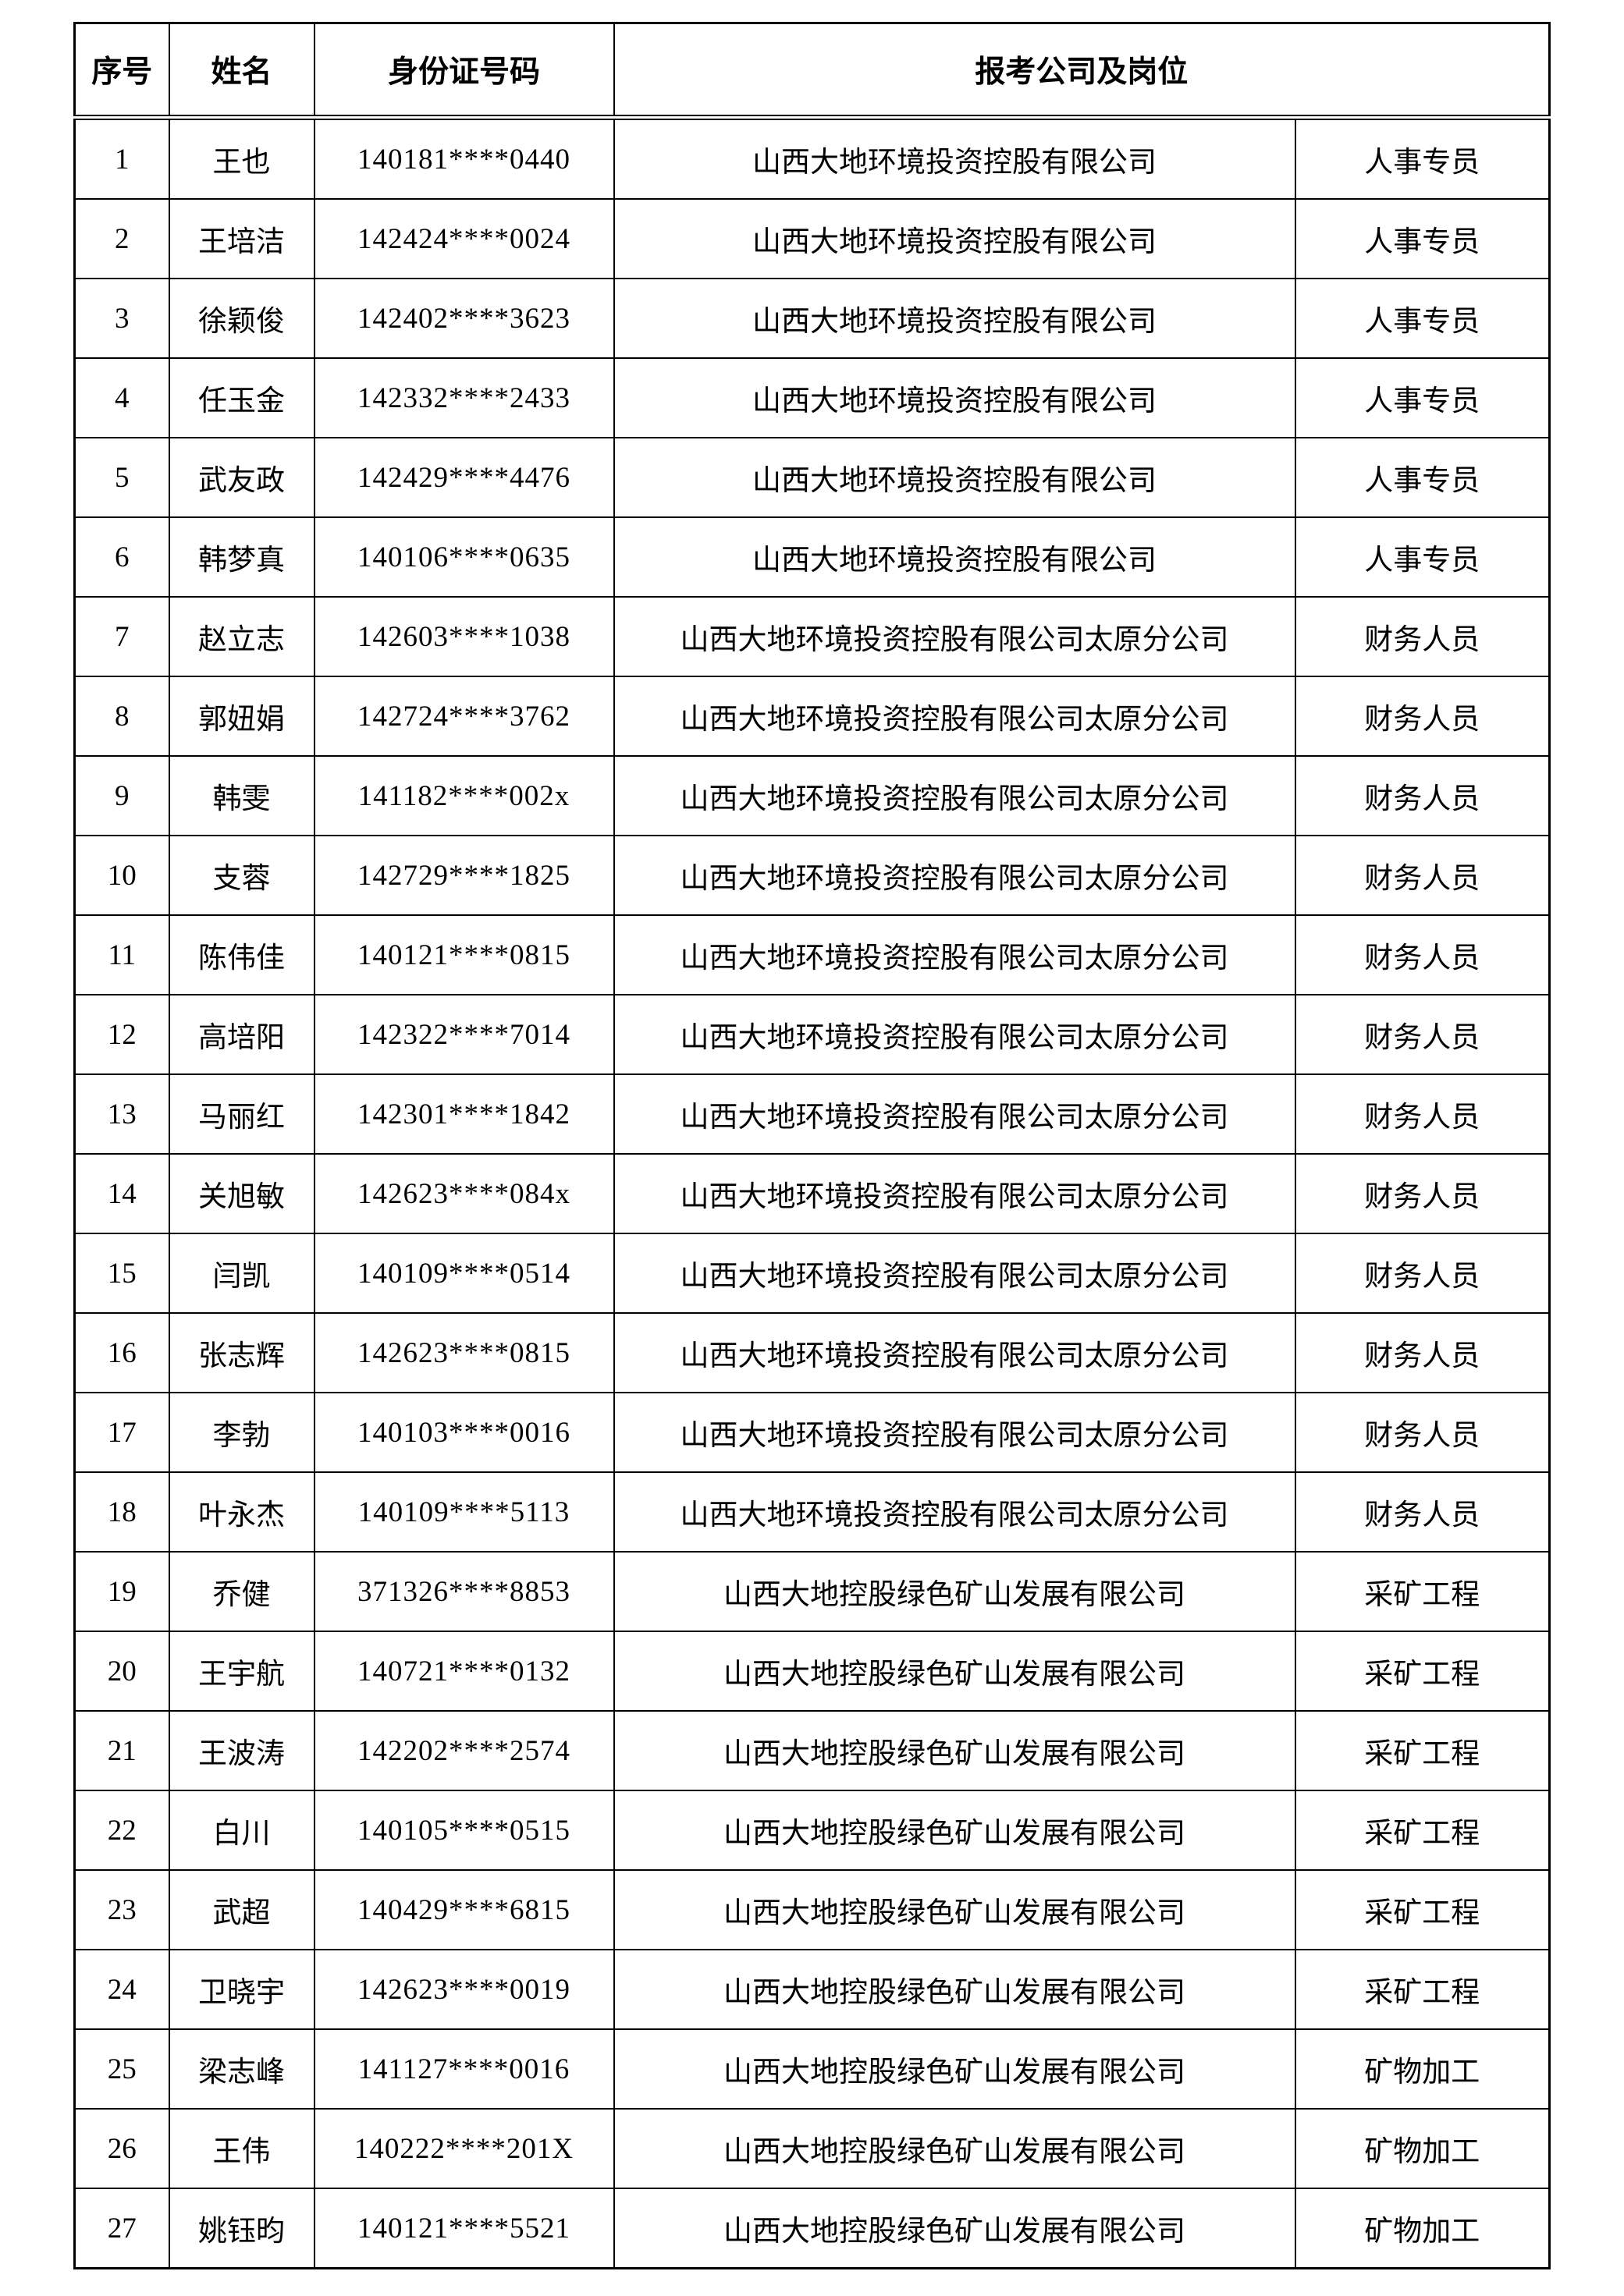 Image resolution: width=1624 pixels, height=2296 pixels. Describe the element at coordinates (464, 1591) in the screenshot. I see `cell-id-number: 371326****8853` at that location.